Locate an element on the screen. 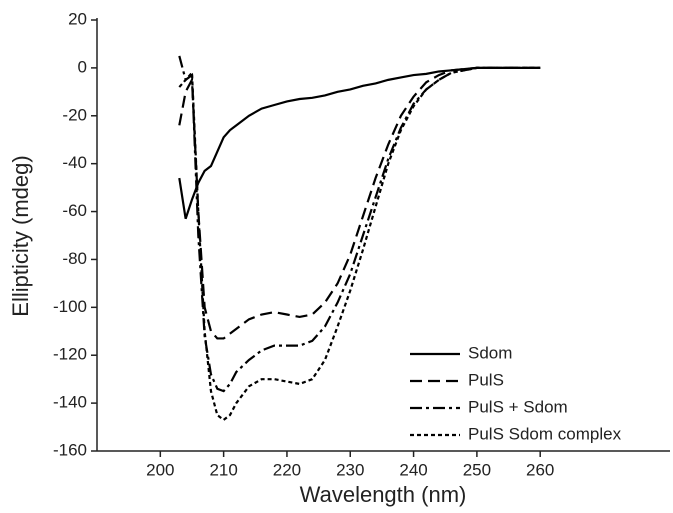 The width and height of the screenshot is (673, 513). x-tick-label: 230 is located at coordinates (350, 469).